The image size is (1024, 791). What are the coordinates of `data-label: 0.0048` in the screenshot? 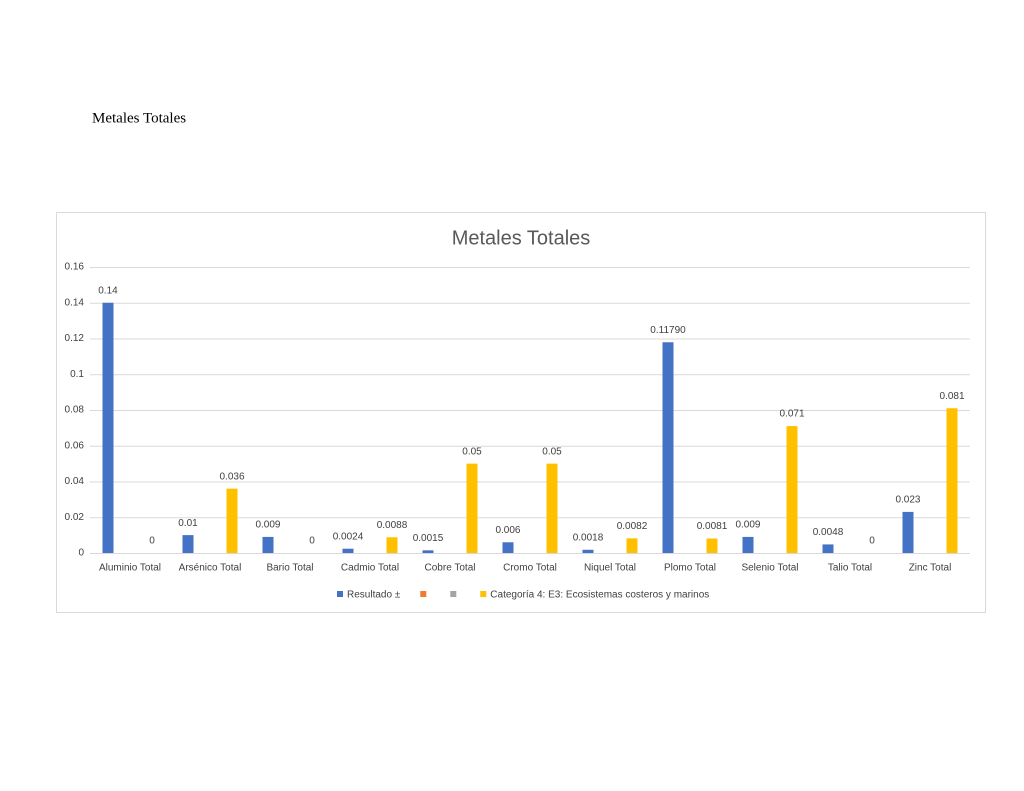 It's located at (828, 532).